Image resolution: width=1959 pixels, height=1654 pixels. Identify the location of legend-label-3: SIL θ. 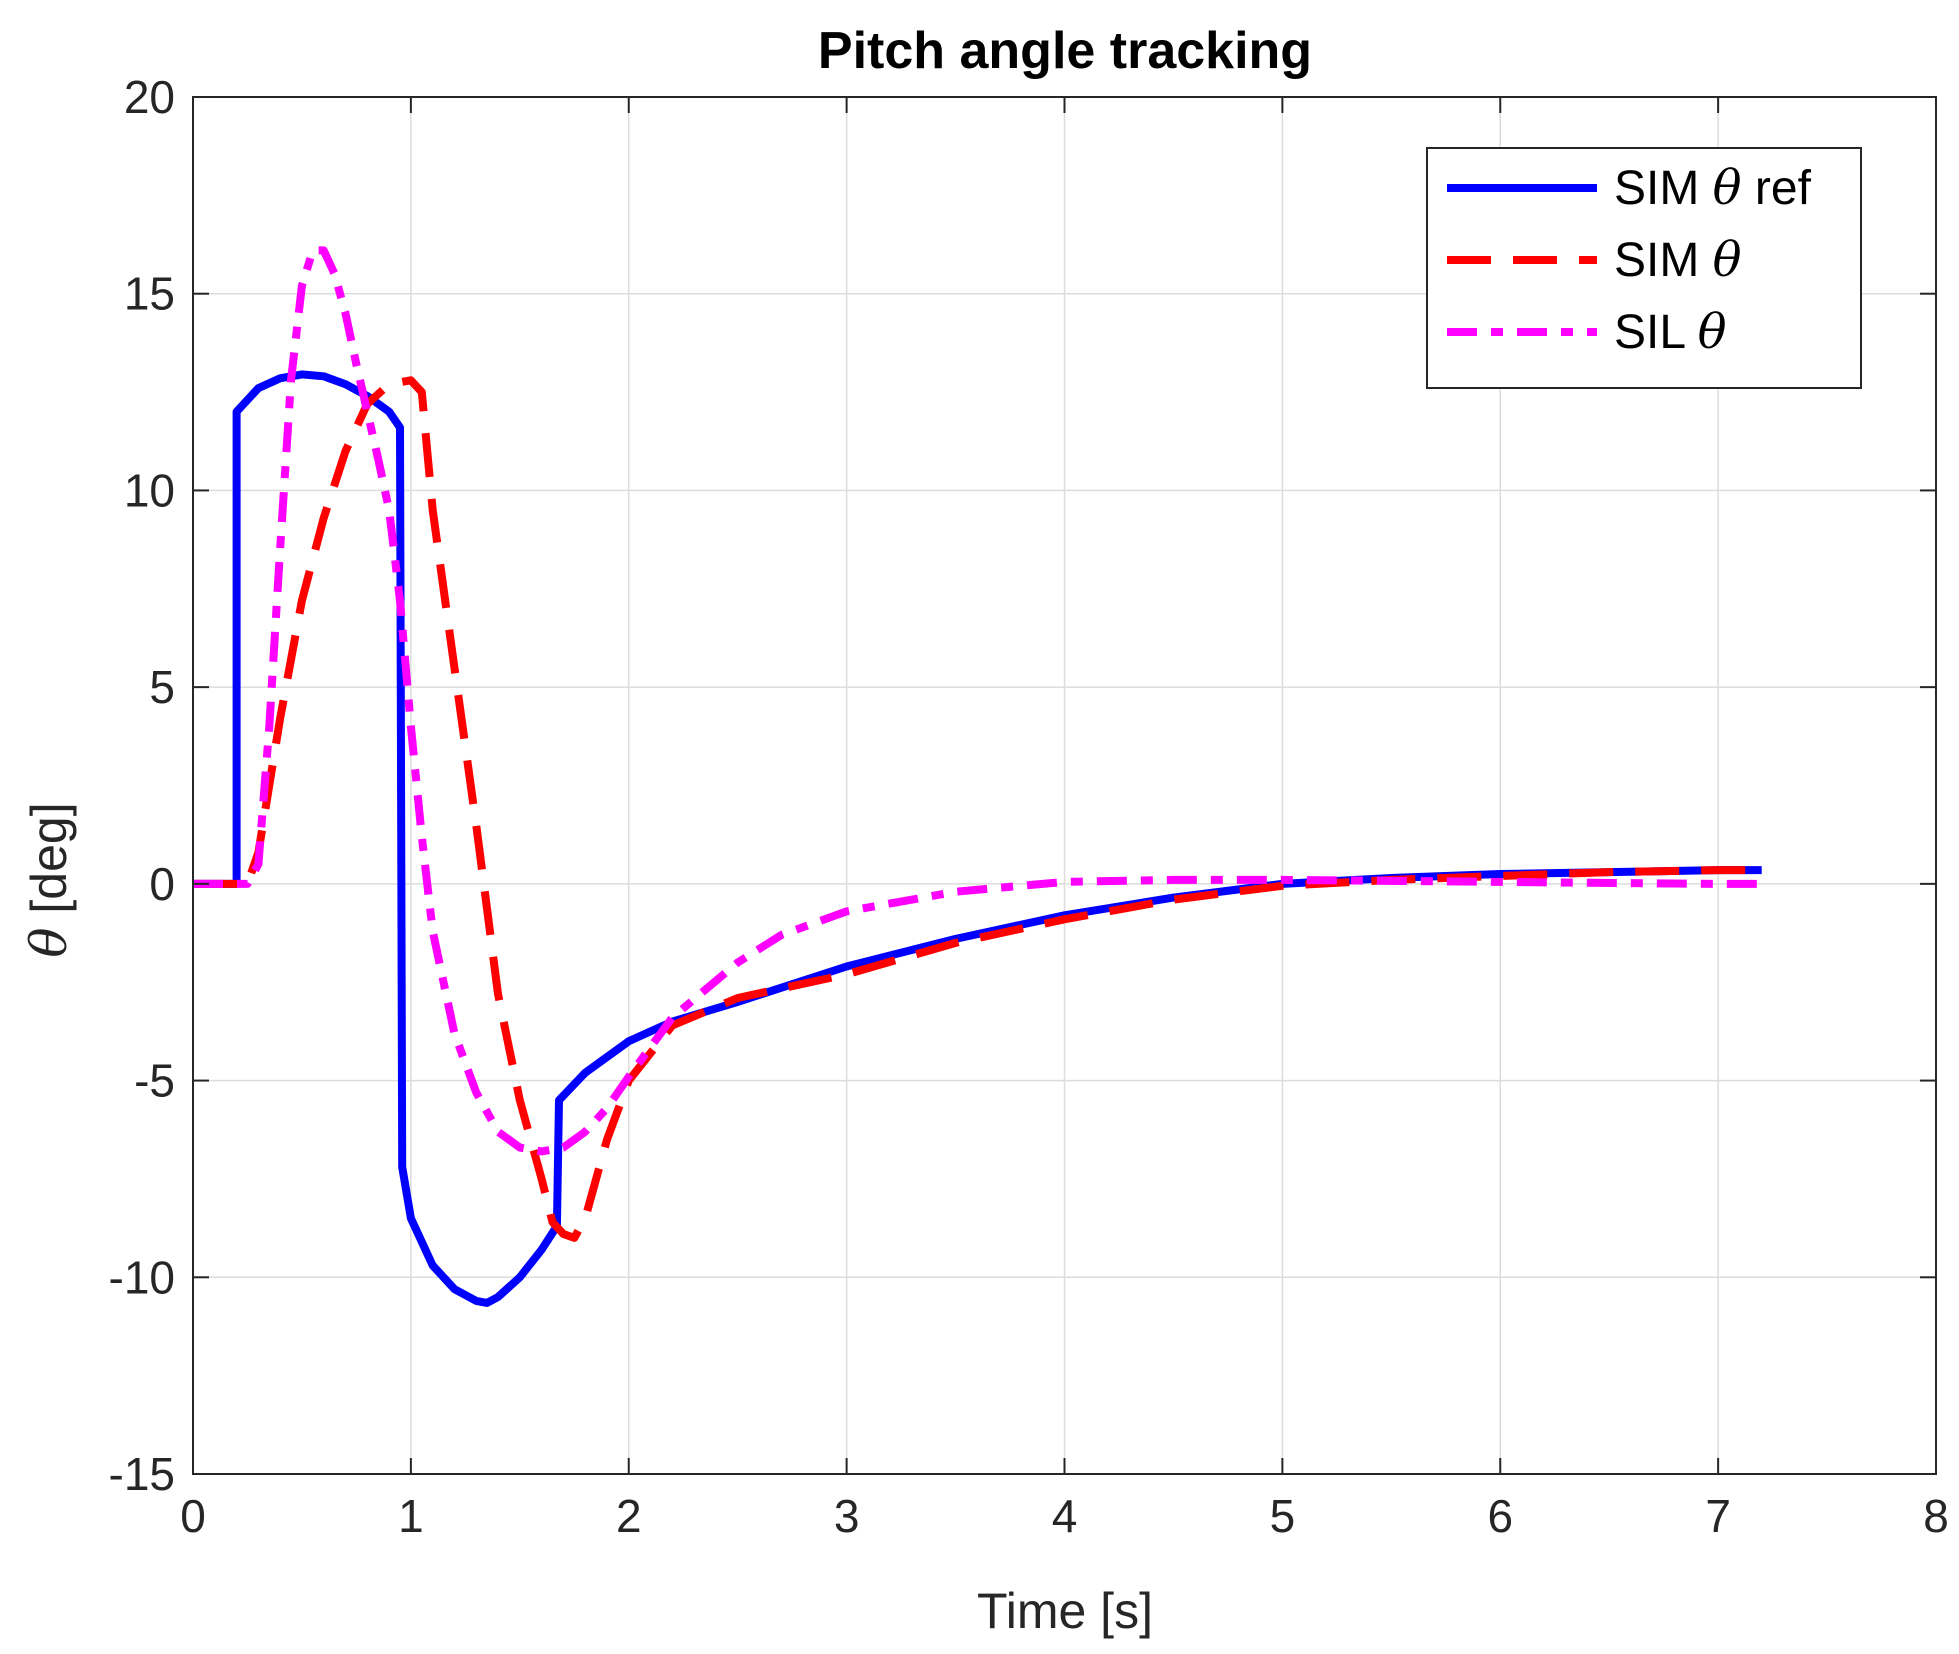
(1670, 332).